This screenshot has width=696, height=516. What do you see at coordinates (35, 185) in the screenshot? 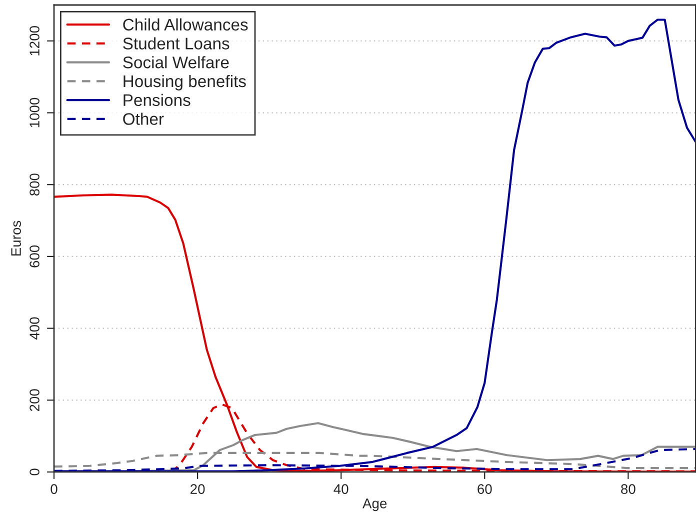
I see `y-tick-label: 800` at bounding box center [35, 185].